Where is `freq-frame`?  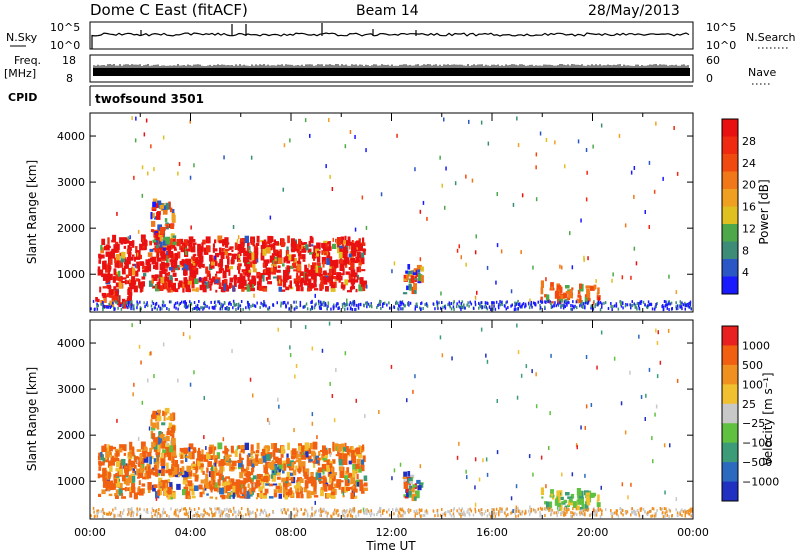
freq-frame is located at coordinates (391, 68).